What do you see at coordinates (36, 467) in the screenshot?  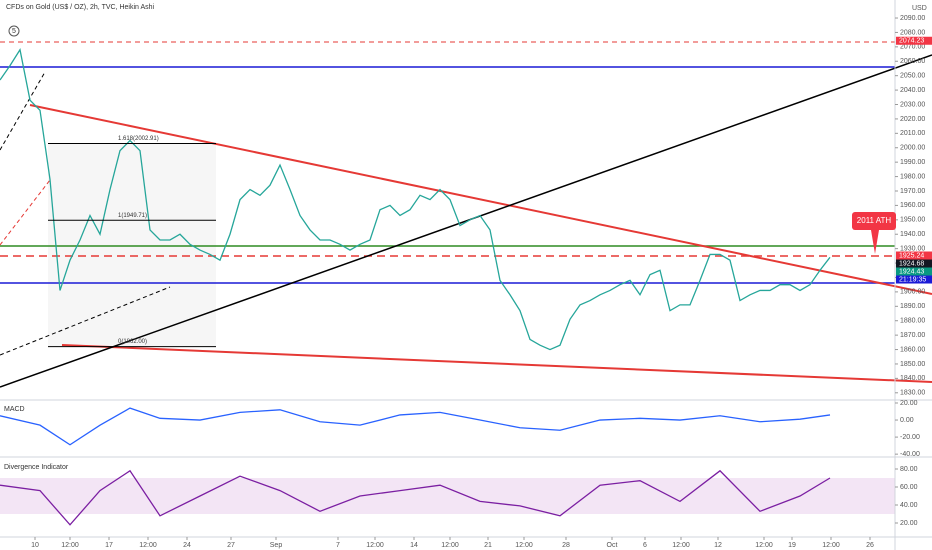 I see `pane-title: Divergence Indicator` at bounding box center [36, 467].